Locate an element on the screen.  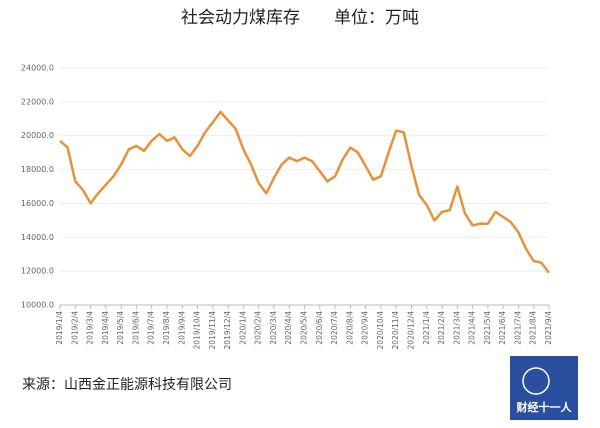
source-note: 来源：山西金正能源科技有限公司 is located at coordinates (127, 385).